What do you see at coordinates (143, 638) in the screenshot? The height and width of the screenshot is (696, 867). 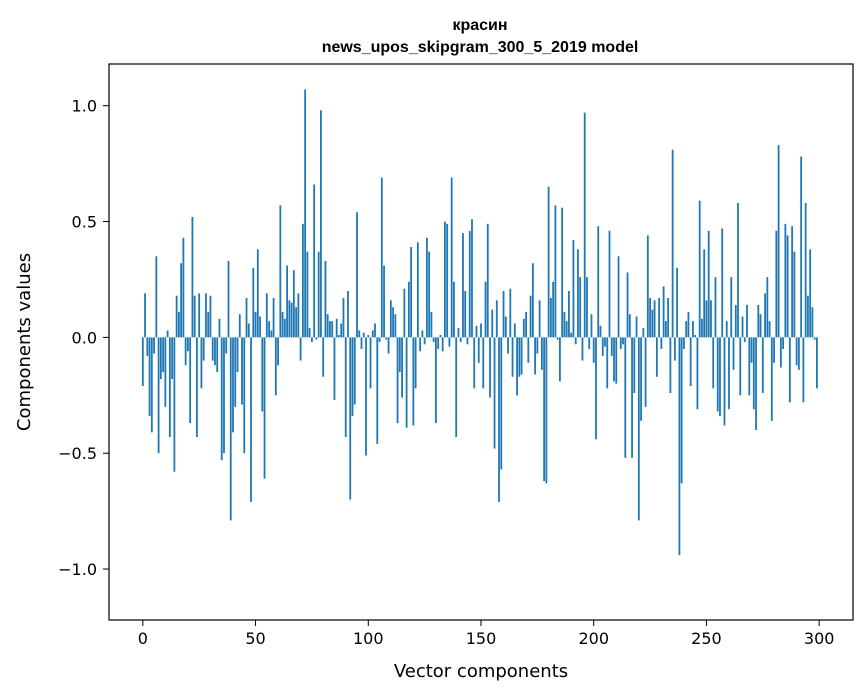 I see `x-tick-label: 0` at bounding box center [143, 638].